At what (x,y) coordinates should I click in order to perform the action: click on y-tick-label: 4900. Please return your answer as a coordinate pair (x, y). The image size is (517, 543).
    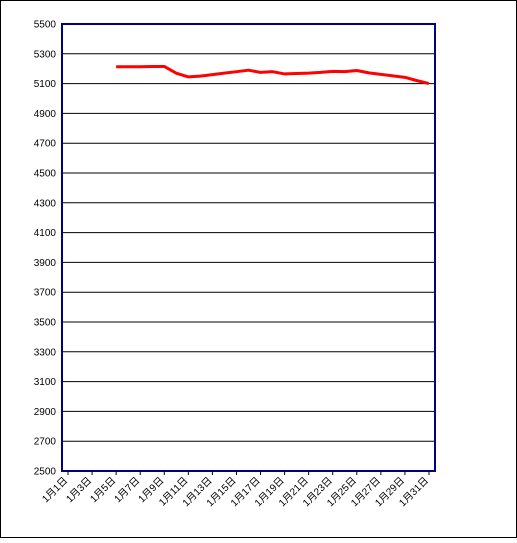
    Looking at the image, I should click on (45, 114).